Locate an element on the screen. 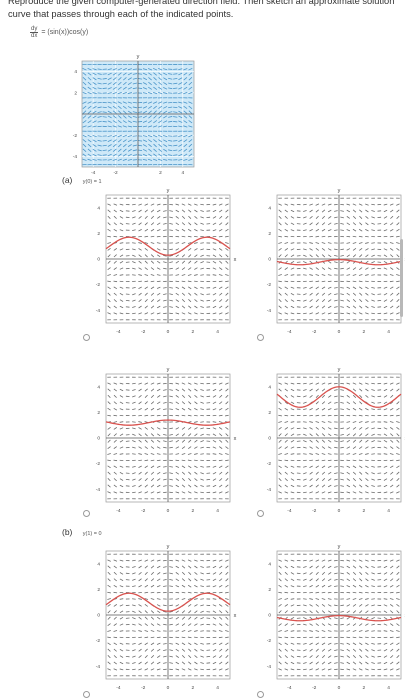 The image size is (405, 700). y-axis-label: y is located at coordinates (168, 547).